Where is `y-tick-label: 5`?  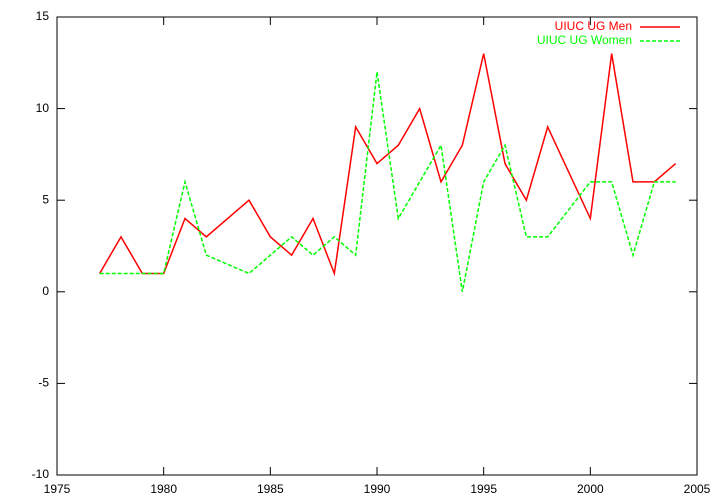
y-tick-label: 5 is located at coordinates (45, 199).